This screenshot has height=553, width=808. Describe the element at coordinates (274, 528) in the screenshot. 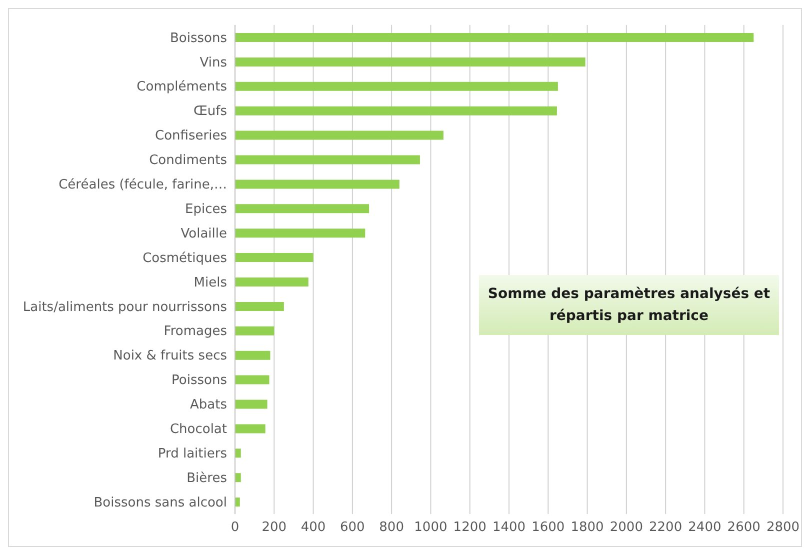

I see `x-tick-label: 200` at that location.